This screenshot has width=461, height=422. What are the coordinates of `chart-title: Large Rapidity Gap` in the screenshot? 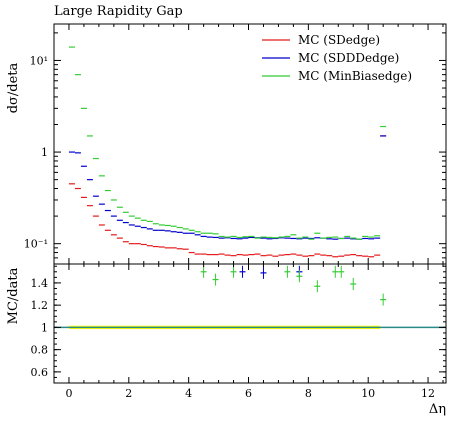 It's located at (118, 11).